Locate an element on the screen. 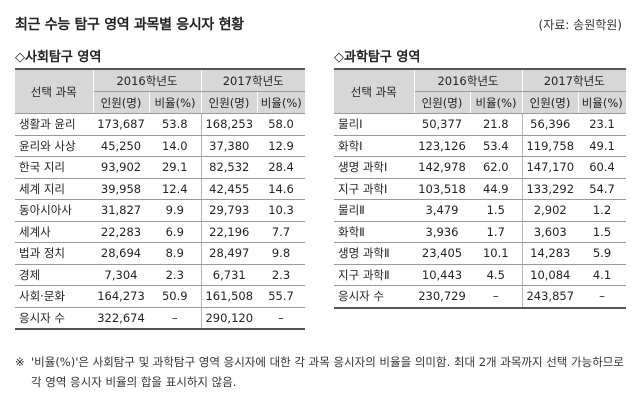 The width and height of the screenshot is (640, 416). footnote-mark: ※ is located at coordinates (20, 362).